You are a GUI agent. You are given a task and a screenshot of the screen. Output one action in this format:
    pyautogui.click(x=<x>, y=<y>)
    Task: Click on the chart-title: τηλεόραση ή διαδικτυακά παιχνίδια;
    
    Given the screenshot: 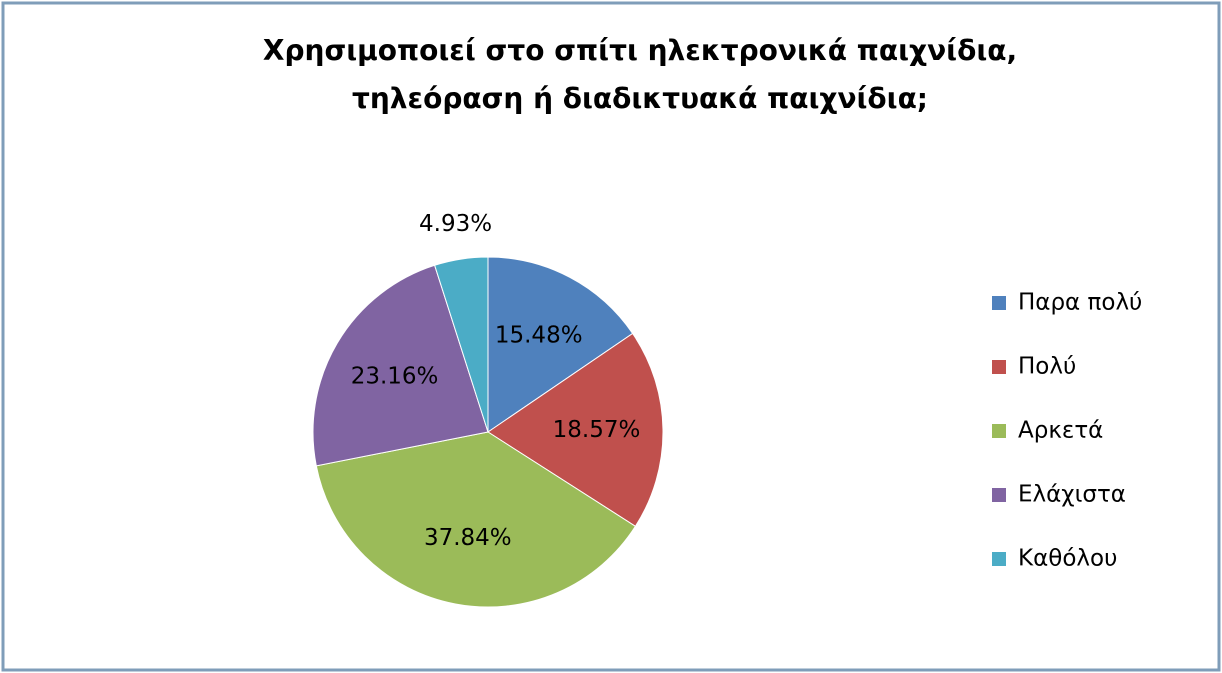 What is the action you would take?
    pyautogui.click(x=640, y=98)
    